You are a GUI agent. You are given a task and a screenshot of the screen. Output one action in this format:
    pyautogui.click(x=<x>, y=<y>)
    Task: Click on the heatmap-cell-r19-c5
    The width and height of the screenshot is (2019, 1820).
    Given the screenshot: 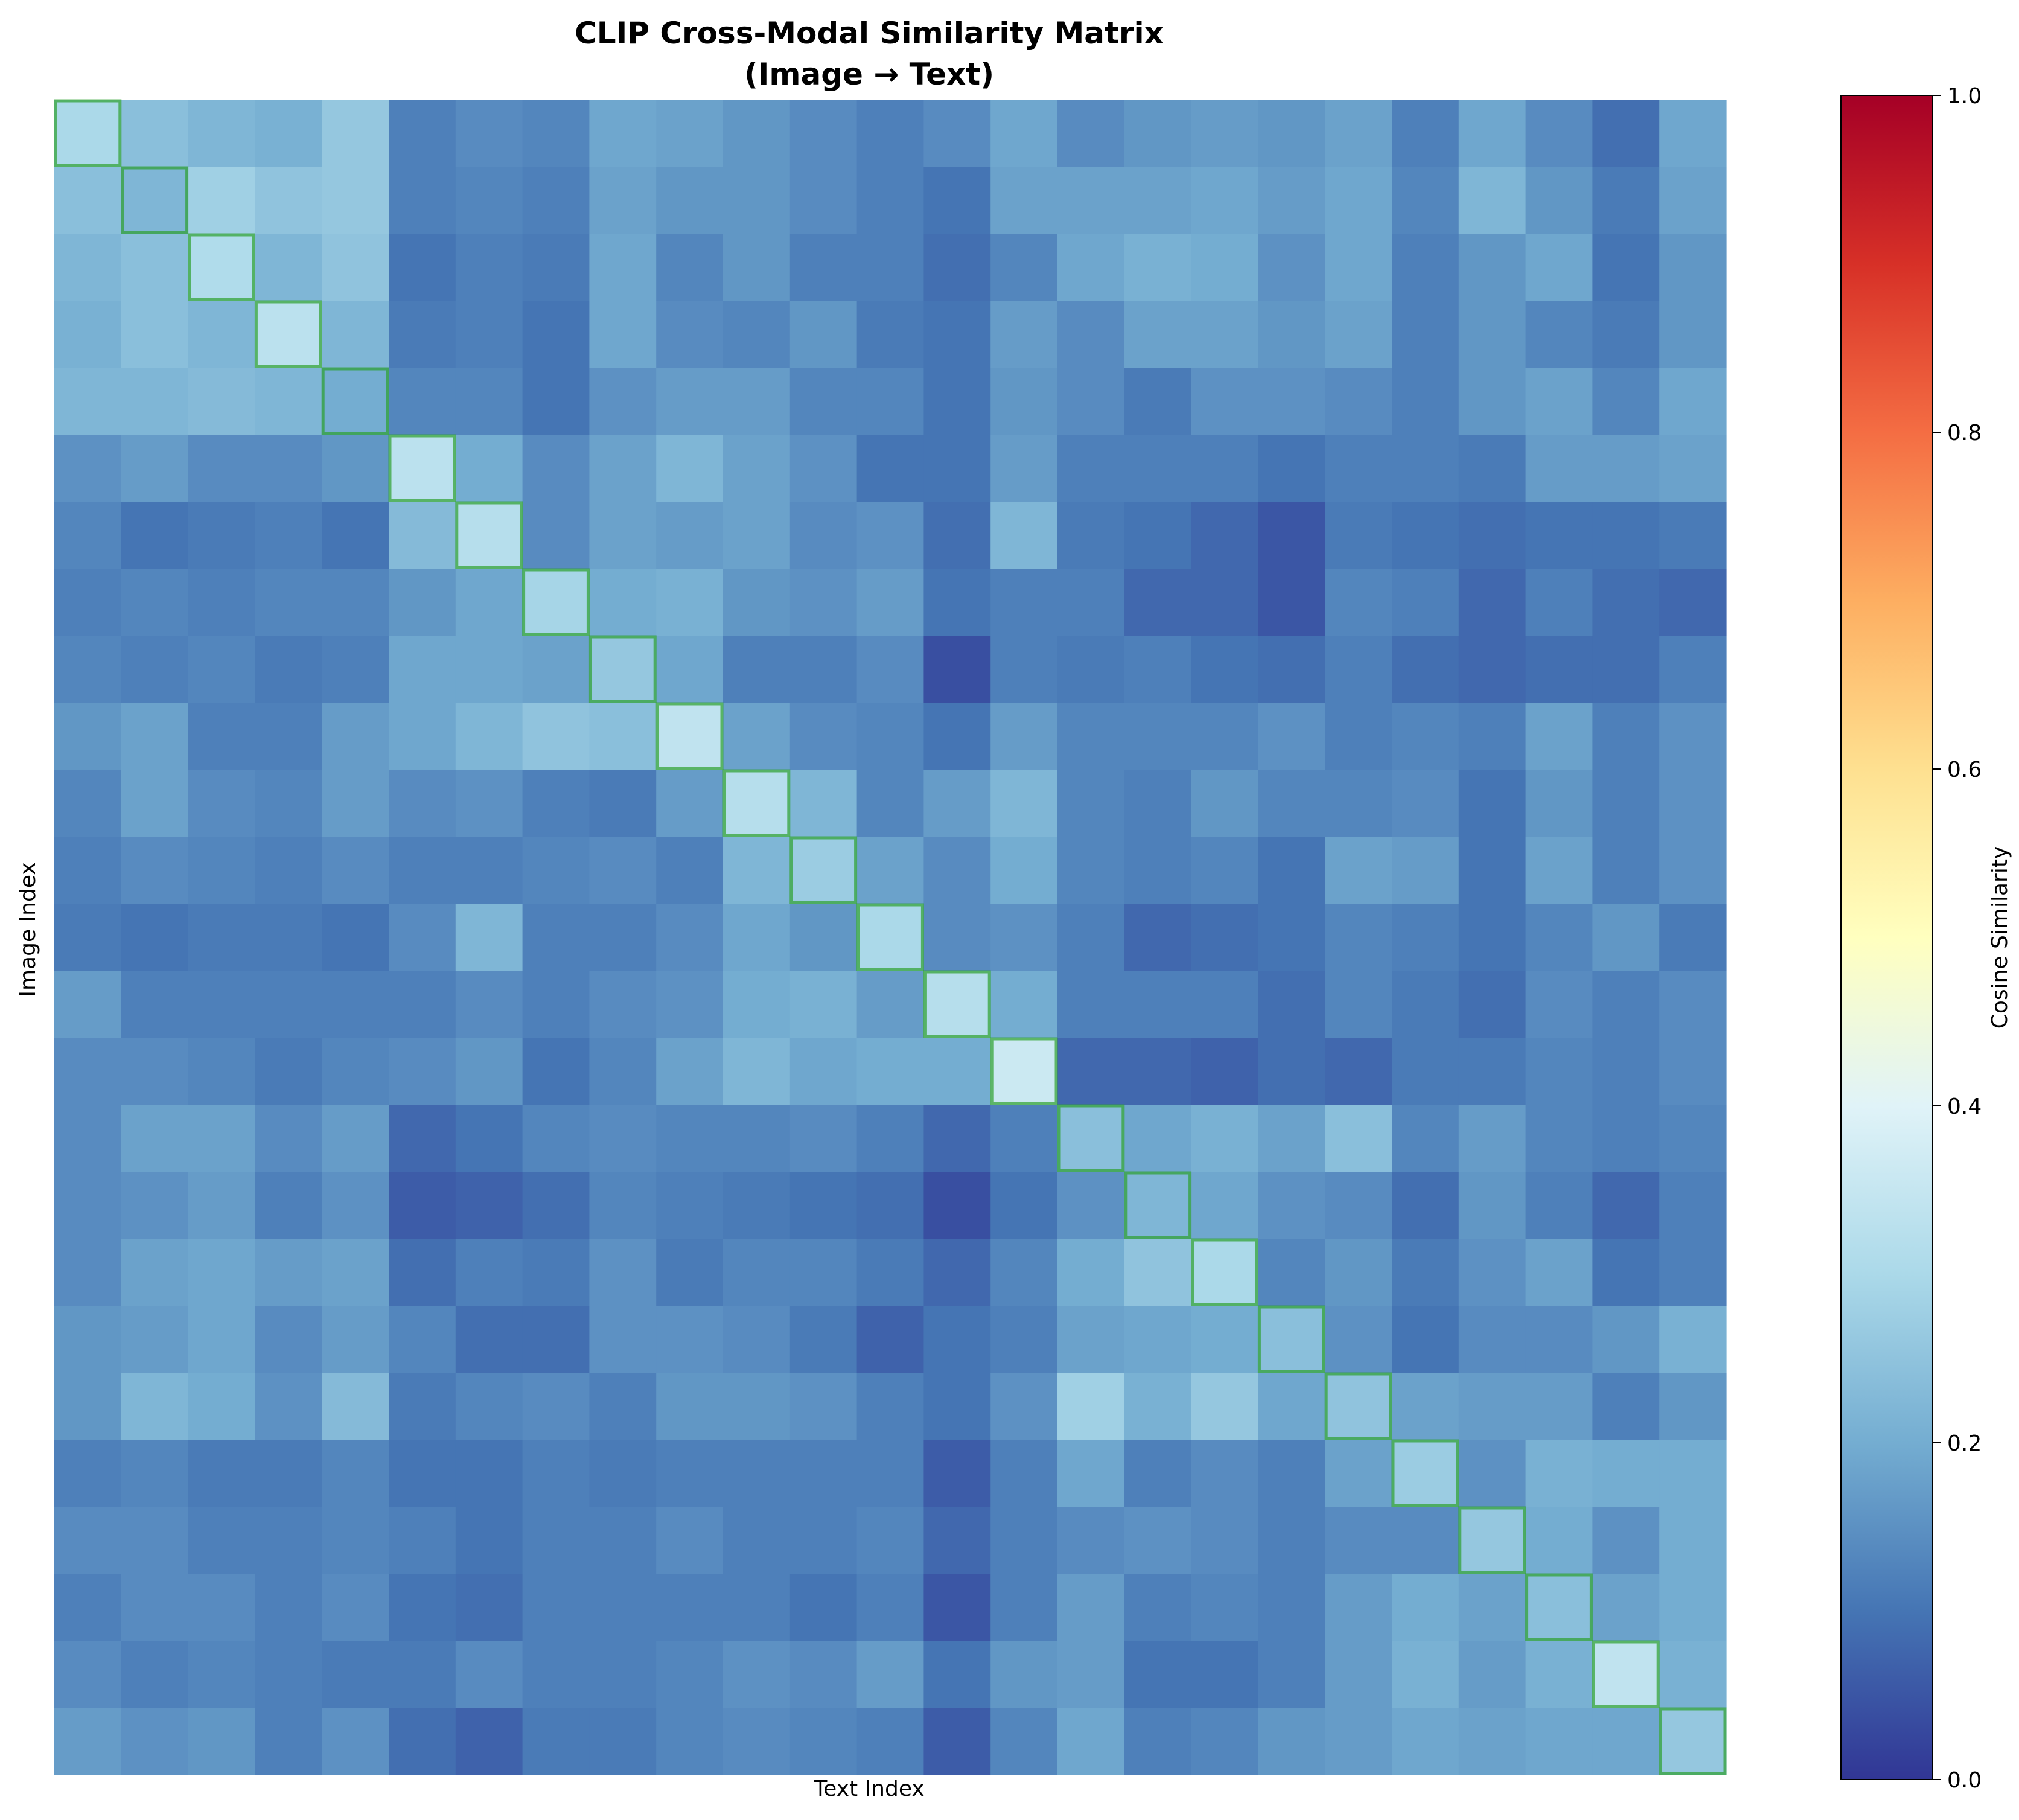 What is the action you would take?
    pyautogui.click(x=422, y=1406)
    